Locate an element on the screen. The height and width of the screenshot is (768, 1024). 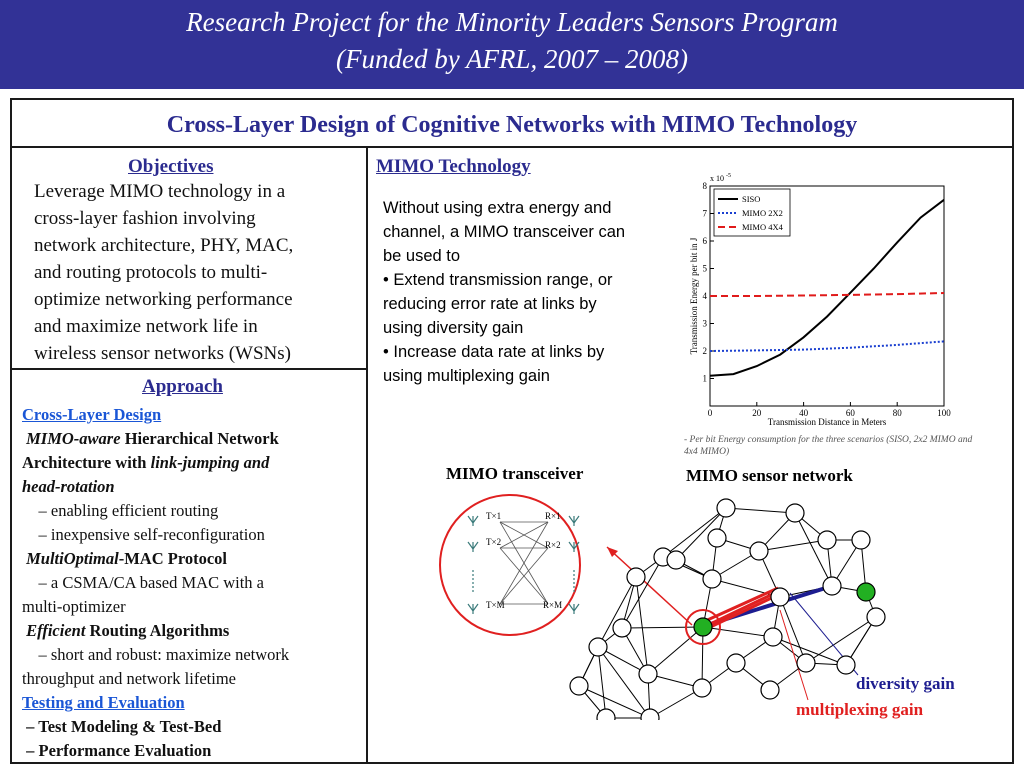
item2-sub2: multi-optimizer is located at coordinates (74, 606).